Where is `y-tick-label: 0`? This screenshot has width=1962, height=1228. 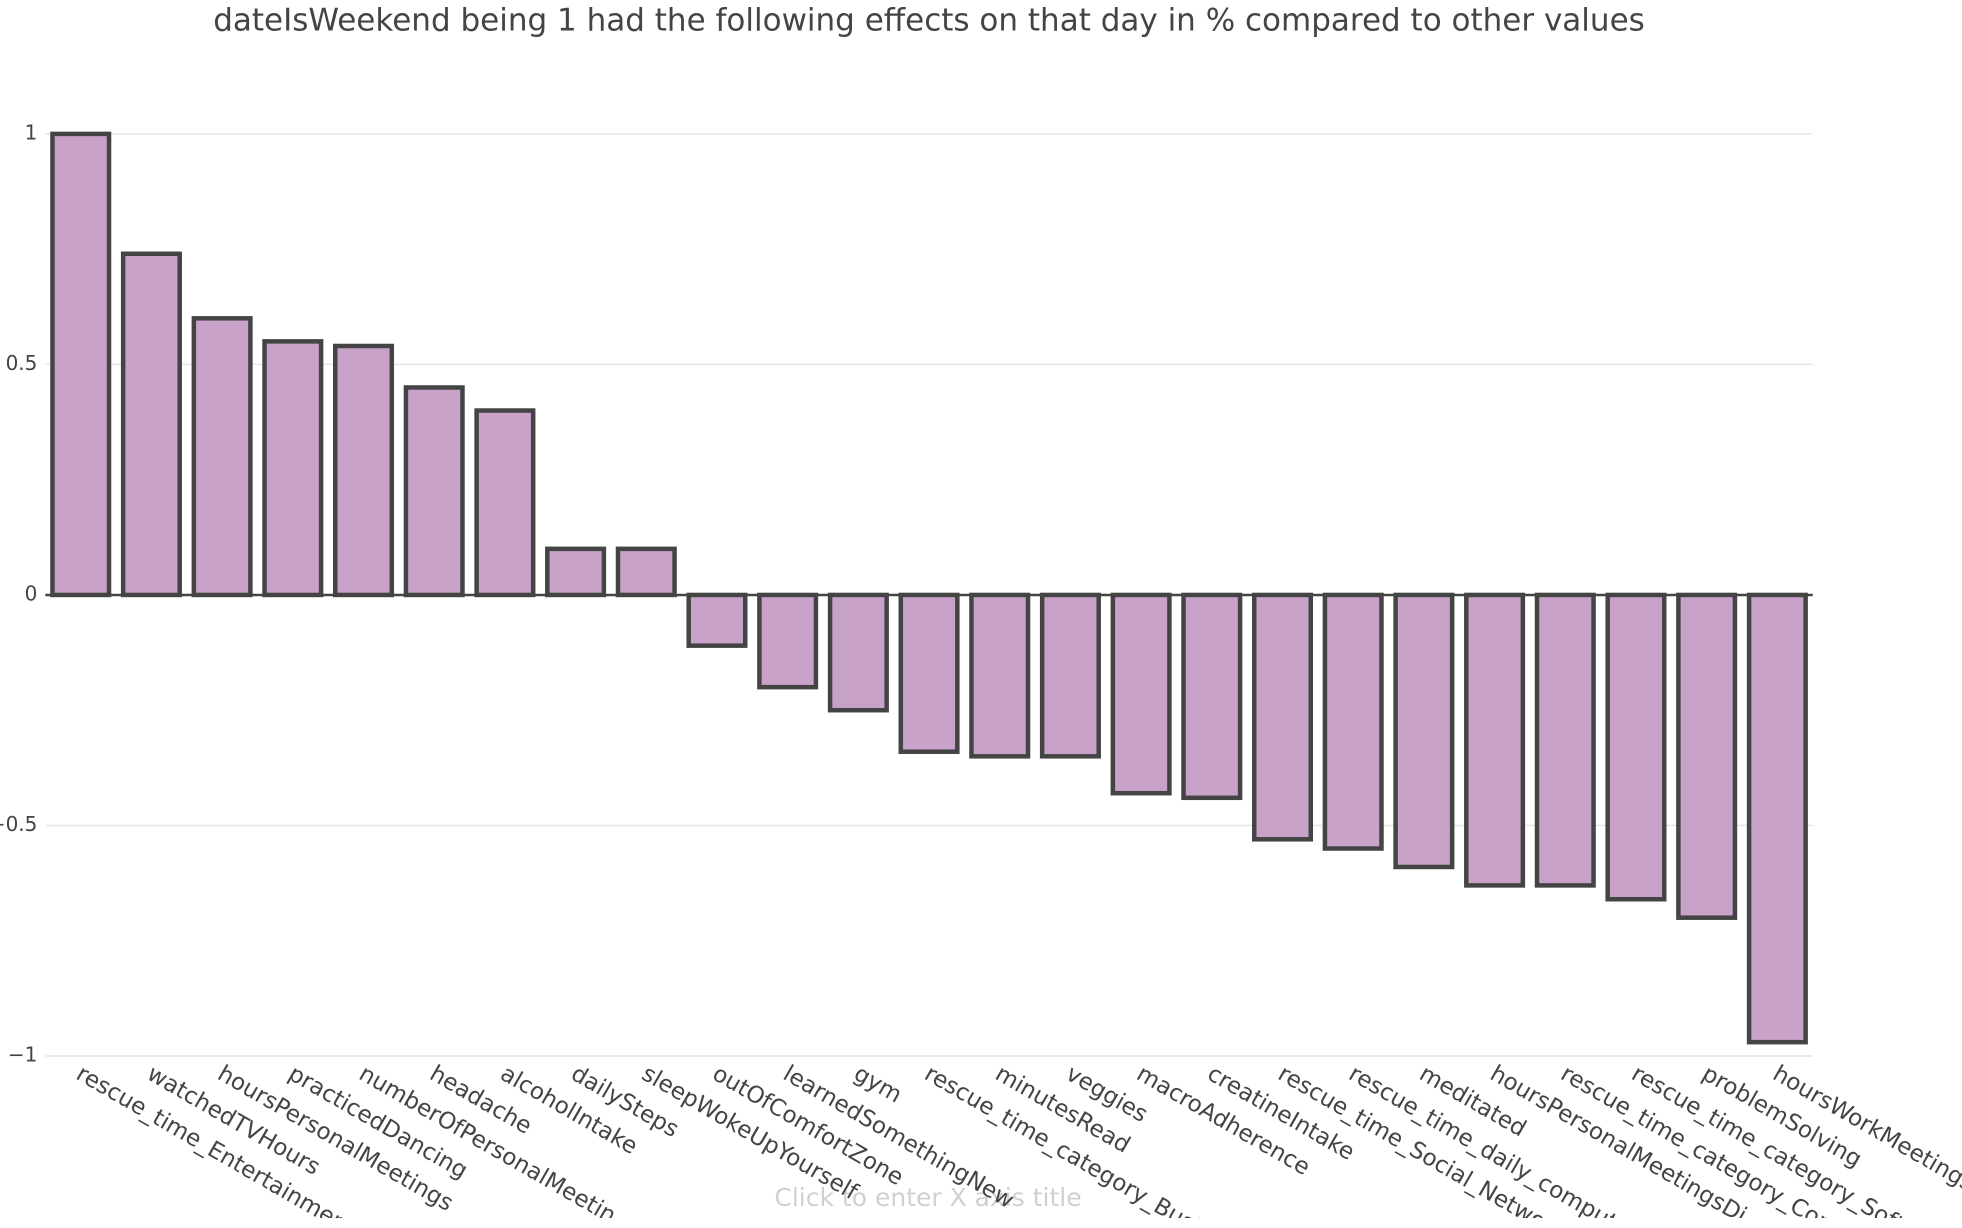 y-tick-label: 0 is located at coordinates (31, 593).